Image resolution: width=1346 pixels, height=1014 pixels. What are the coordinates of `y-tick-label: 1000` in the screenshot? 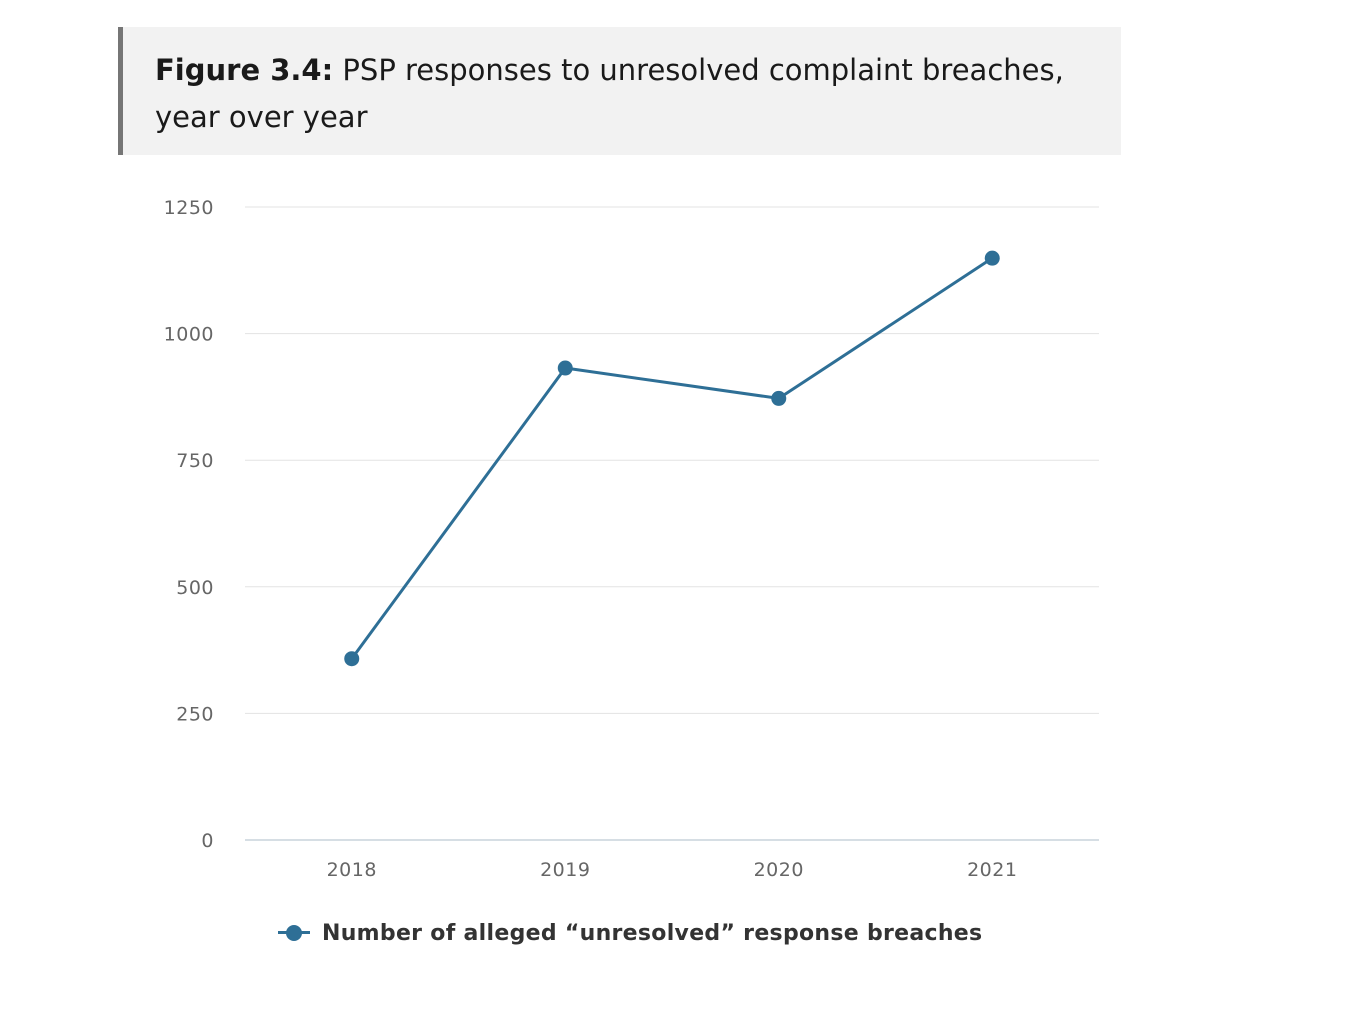 It's located at (189, 335).